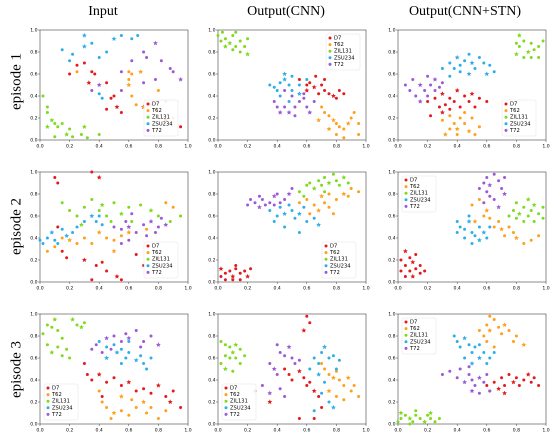 The image size is (550, 438). What do you see at coordinates (33, 283) in the screenshot?
I see `y-tick-label: 0.0` at bounding box center [33, 283].